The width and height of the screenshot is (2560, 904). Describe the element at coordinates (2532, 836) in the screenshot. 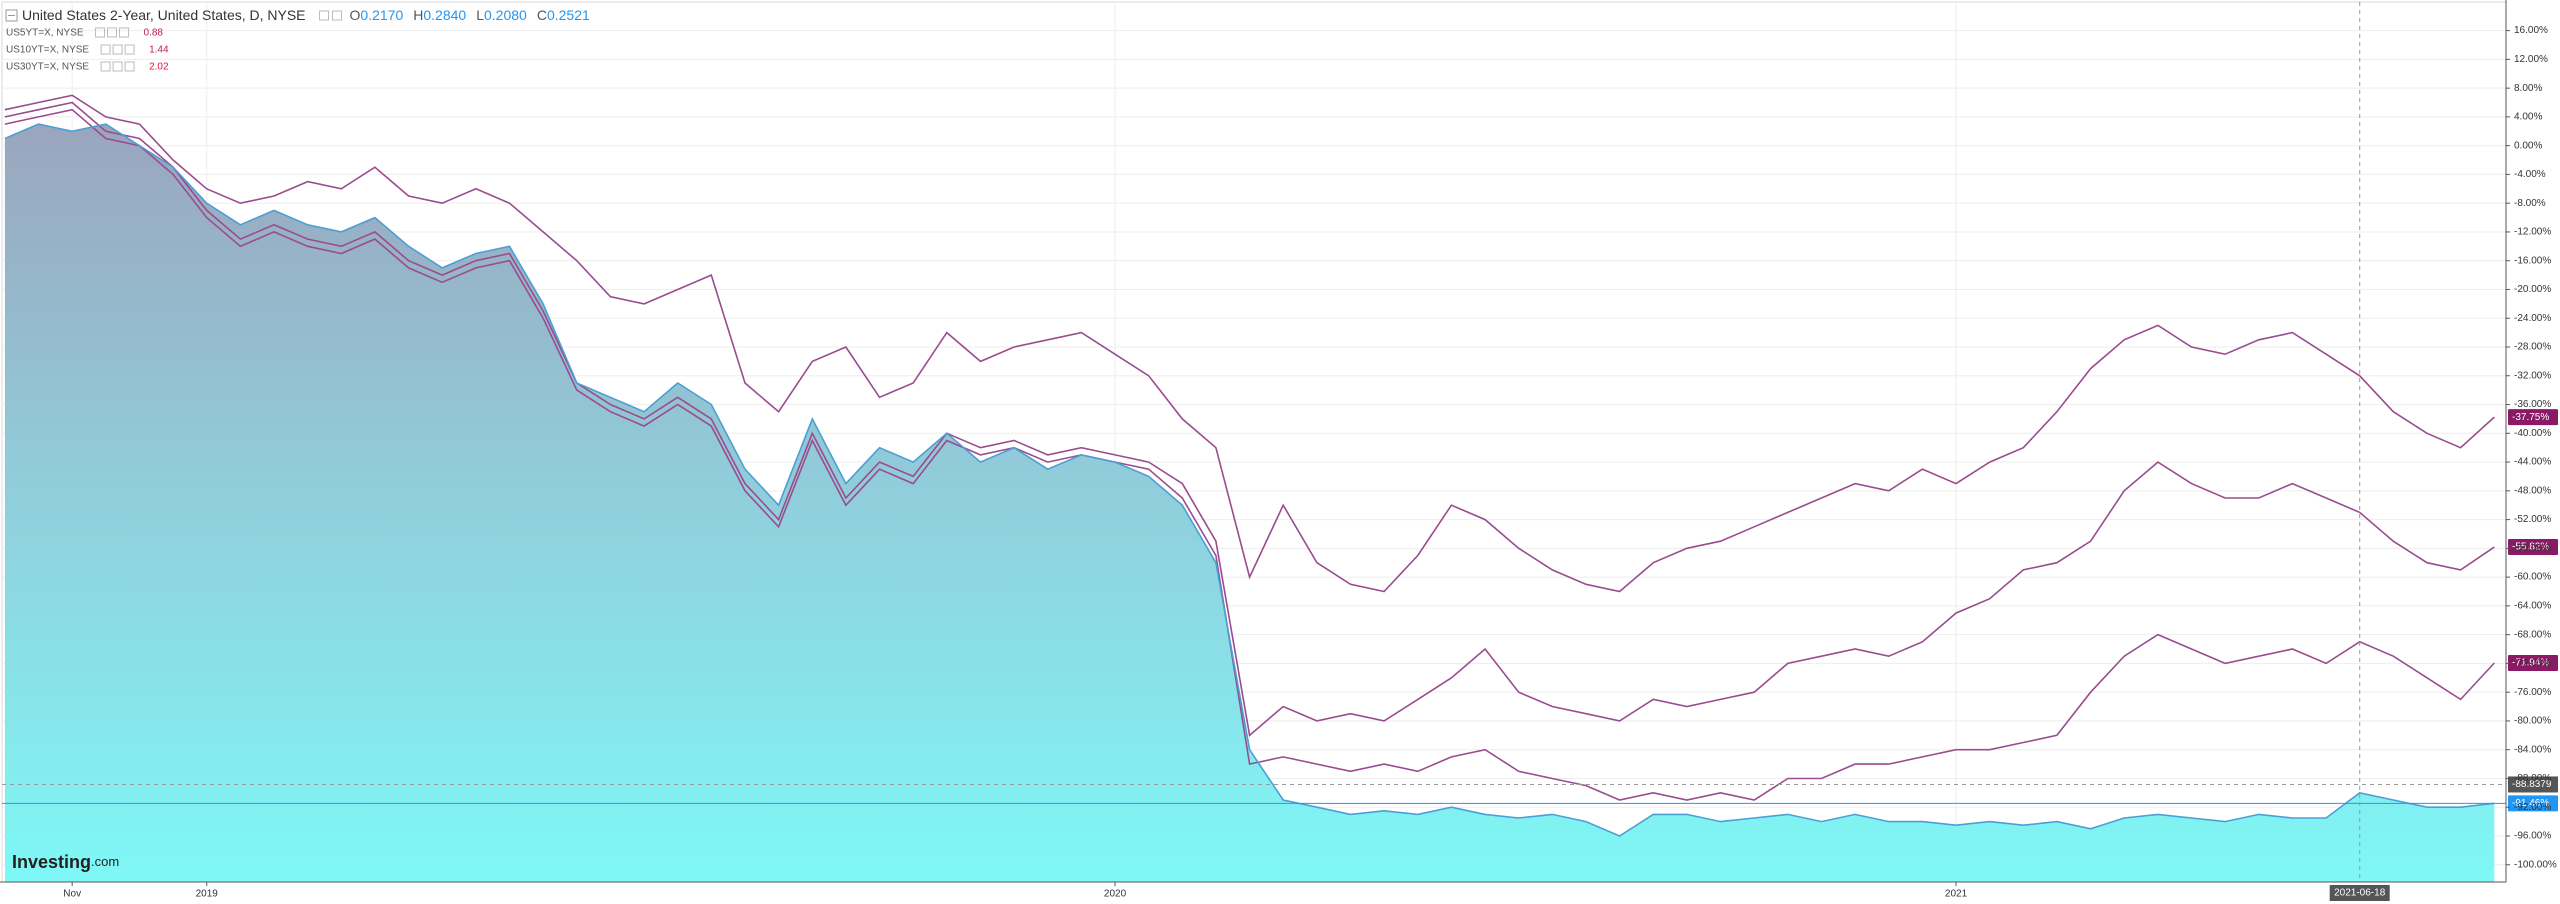

I see `y-tick-label: -96.00%` at that location.